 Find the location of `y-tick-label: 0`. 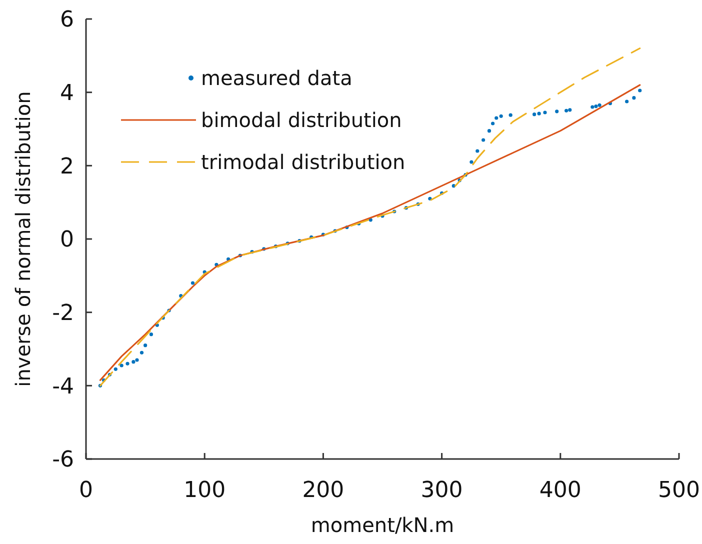

y-tick-label: 0 is located at coordinates (67, 240).